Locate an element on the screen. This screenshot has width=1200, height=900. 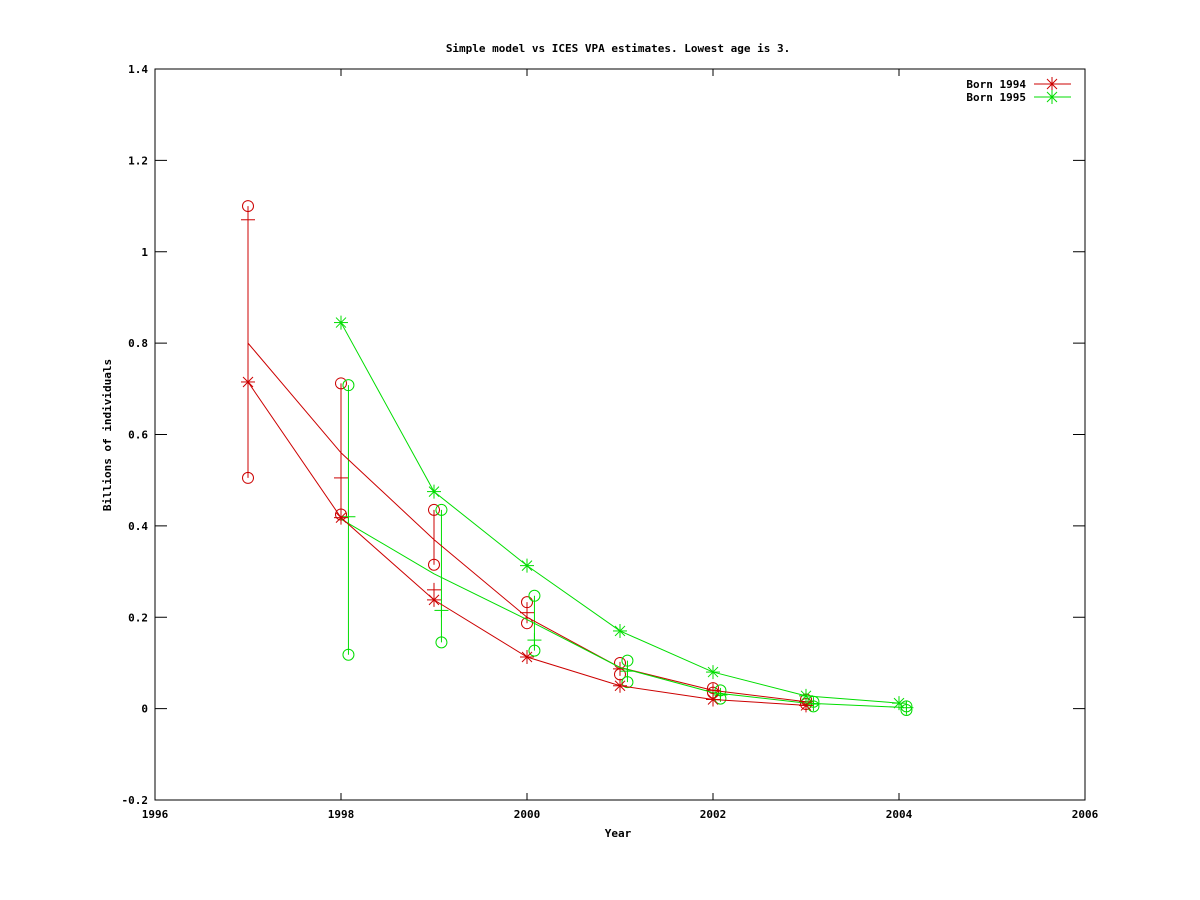
y-tick-label: 1 is located at coordinates (144, 252).